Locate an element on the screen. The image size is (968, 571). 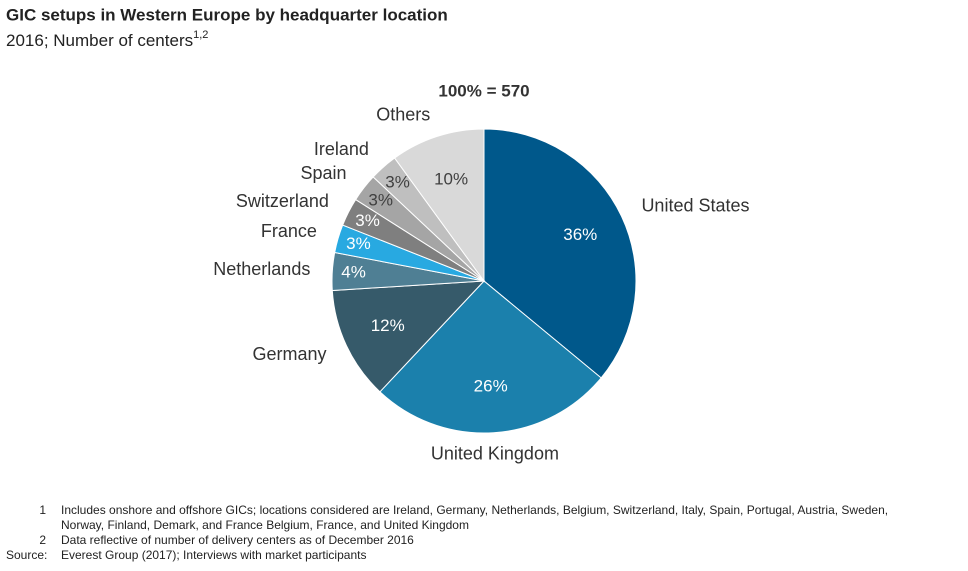
category-label: France is located at coordinates (289, 231).